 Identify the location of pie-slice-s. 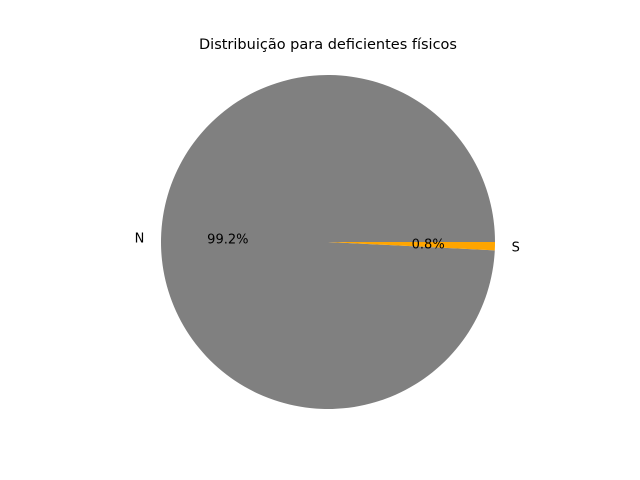
(412, 246).